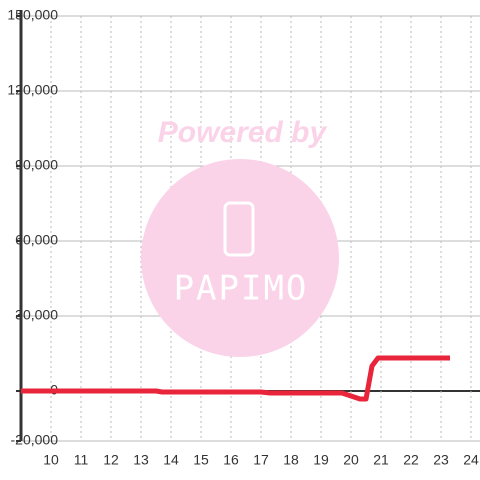  I want to click on y-tick-label: 150,000, so click(32, 15).